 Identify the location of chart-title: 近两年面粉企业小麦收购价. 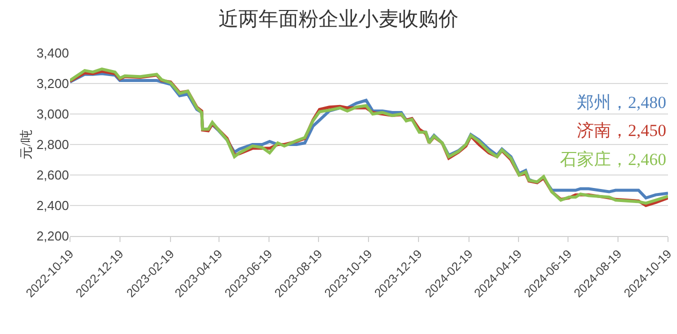
(338, 19).